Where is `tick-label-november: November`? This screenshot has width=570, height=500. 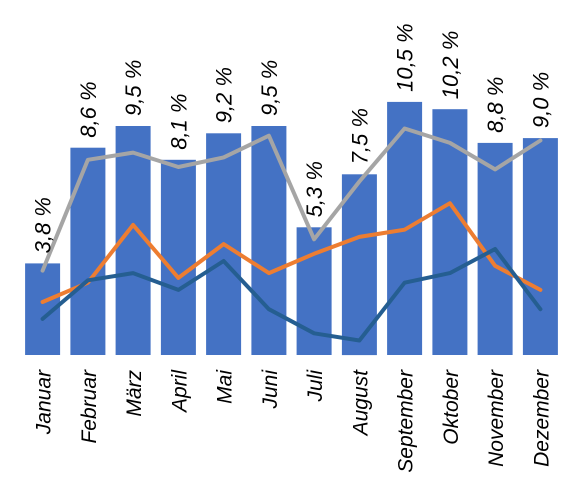
tick-label-november: November is located at coordinates (496, 418).